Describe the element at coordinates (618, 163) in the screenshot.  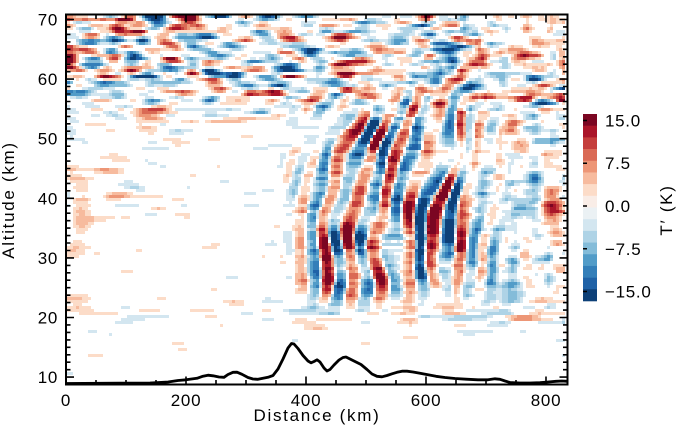
I see `svg-text: 7.5` at that location.